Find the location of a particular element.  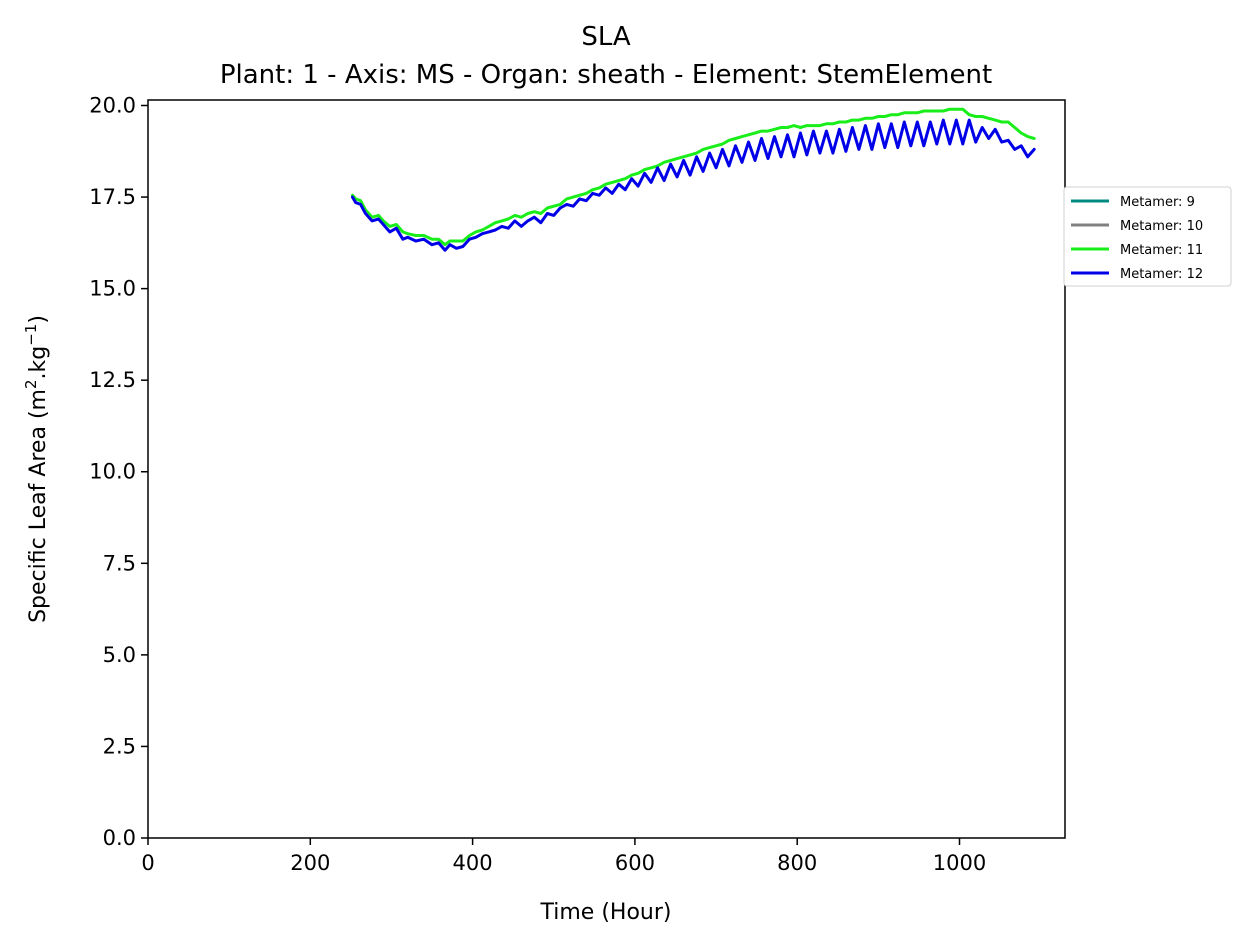

x-tick-label: 1000 is located at coordinates (959, 863).